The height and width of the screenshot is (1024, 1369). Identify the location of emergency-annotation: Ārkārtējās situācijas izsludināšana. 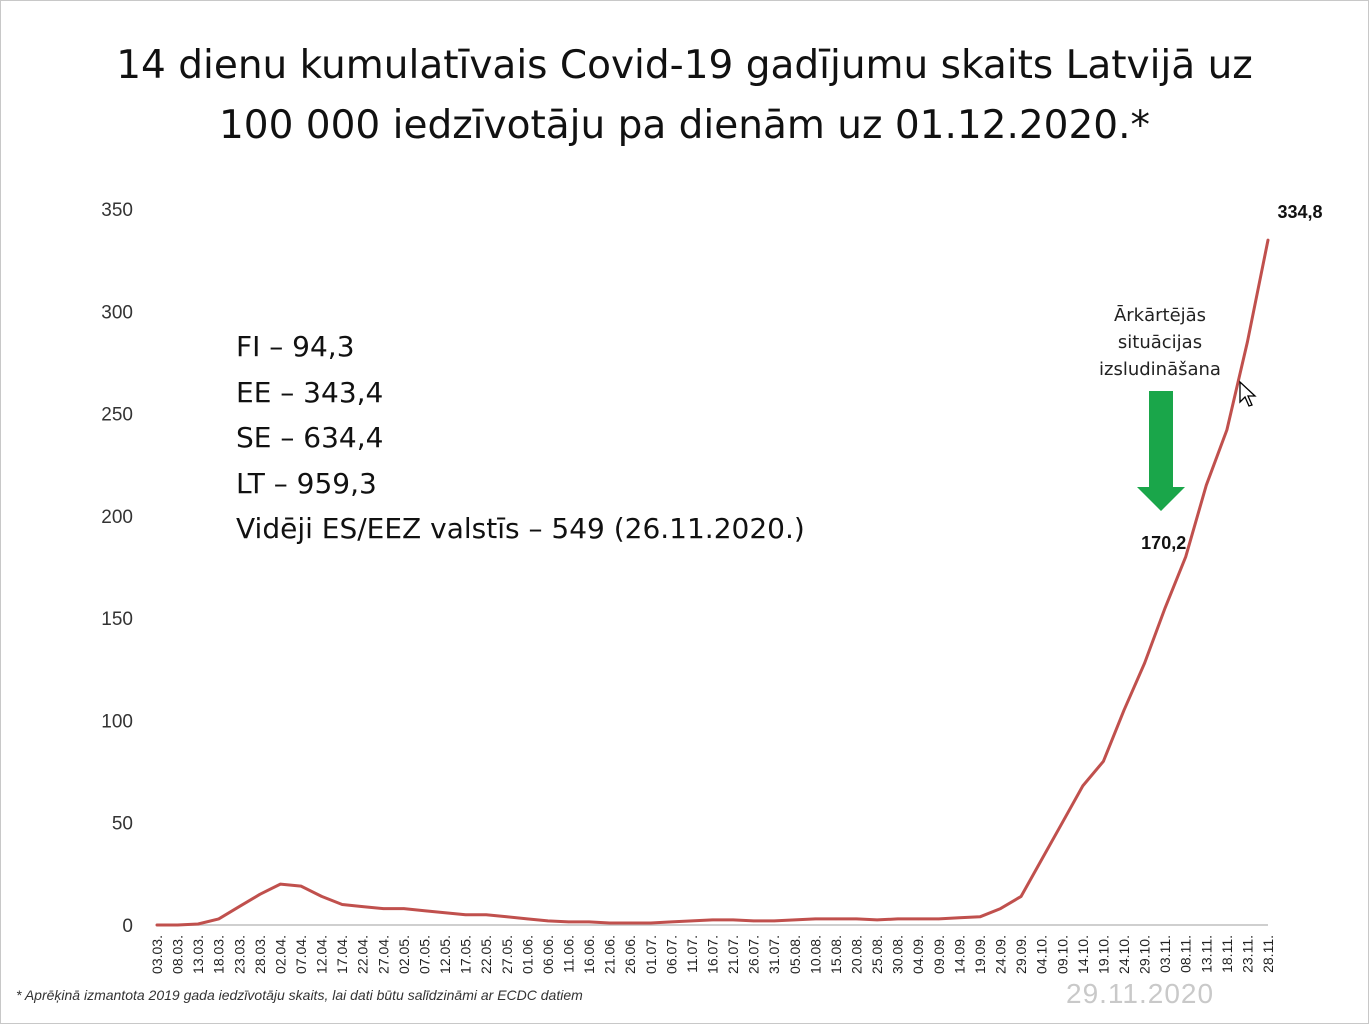
(1160, 342).